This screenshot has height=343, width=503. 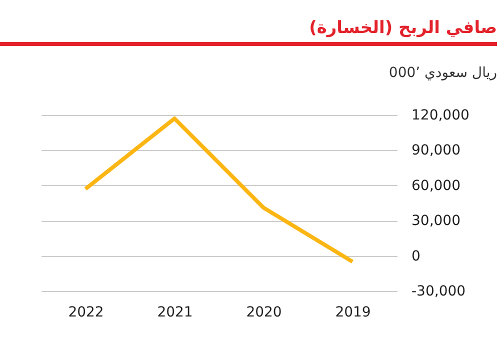 What do you see at coordinates (436, 186) in the screenshot?
I see `y-tick-label: 60,000` at bounding box center [436, 186].